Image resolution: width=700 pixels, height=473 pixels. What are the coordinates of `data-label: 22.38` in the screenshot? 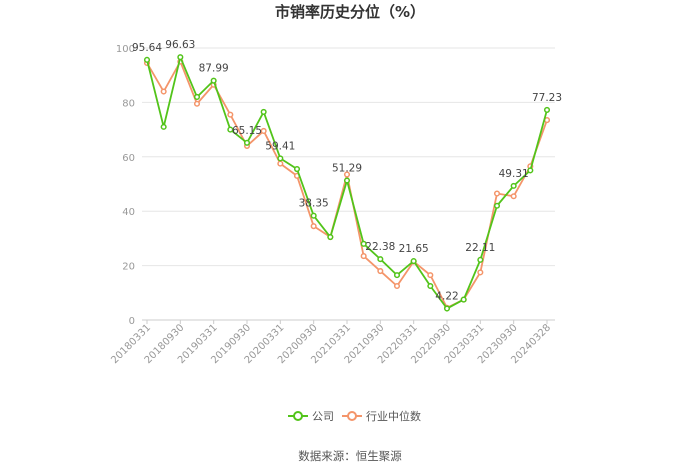 It's located at (380, 247).